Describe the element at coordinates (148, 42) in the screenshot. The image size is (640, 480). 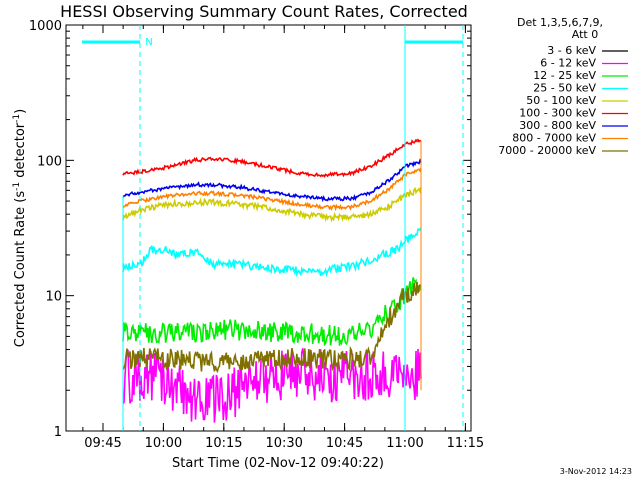
I see `night-marker-label: N` at that location.